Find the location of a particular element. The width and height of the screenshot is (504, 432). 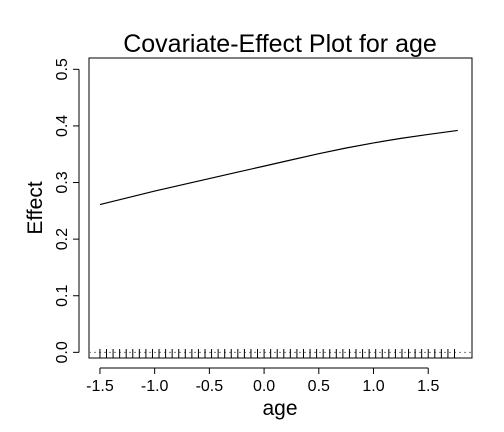

effect-curve is located at coordinates (278, 167).